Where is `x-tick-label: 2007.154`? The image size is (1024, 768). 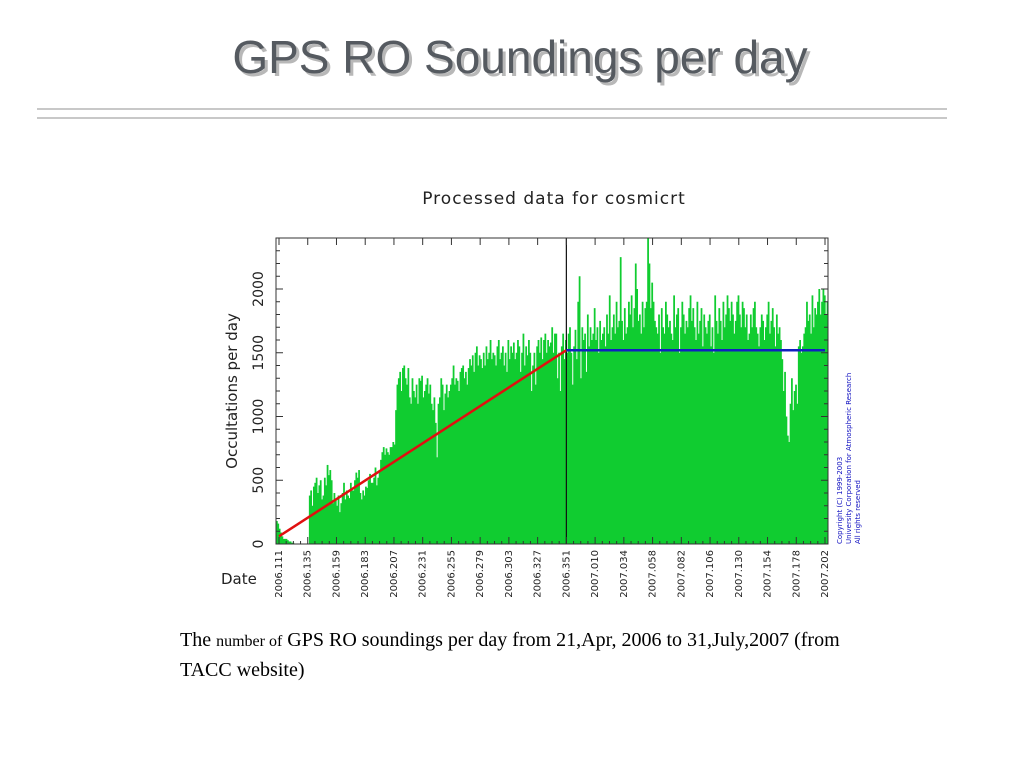 x-tick-label: 2007.154 is located at coordinates (768, 574).